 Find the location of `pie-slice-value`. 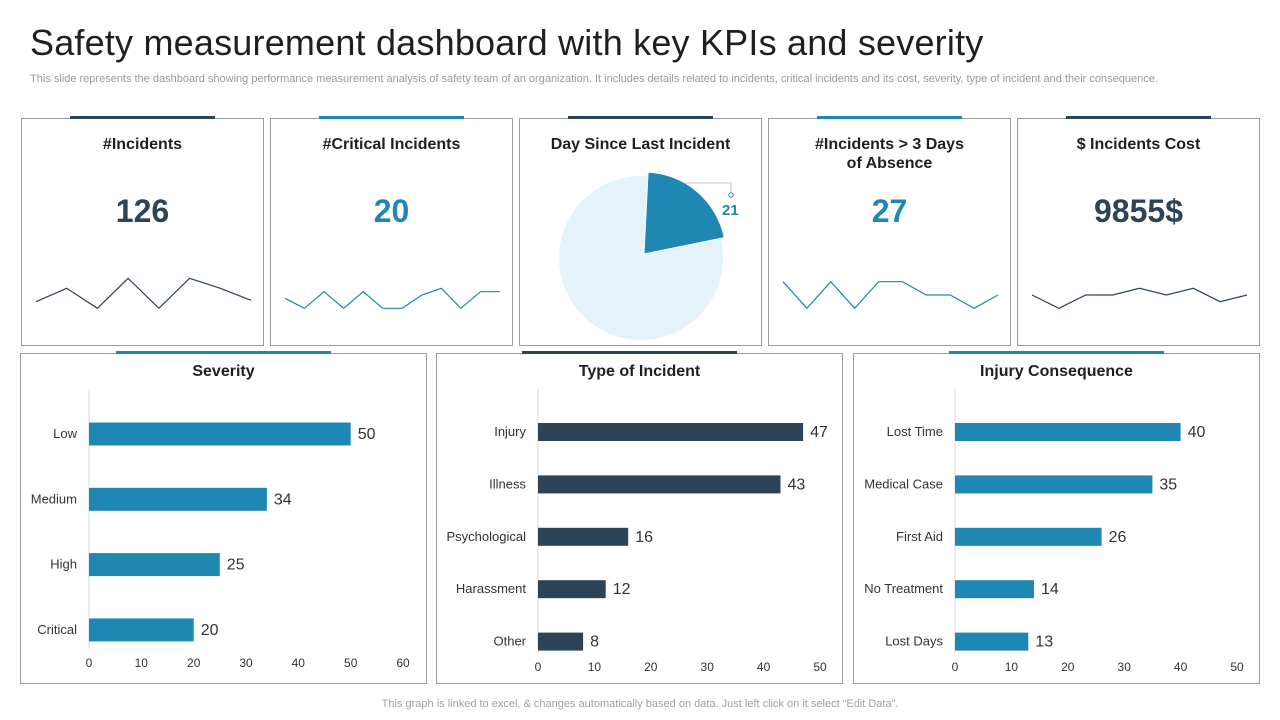

pie-slice-value is located at coordinates (684, 213).